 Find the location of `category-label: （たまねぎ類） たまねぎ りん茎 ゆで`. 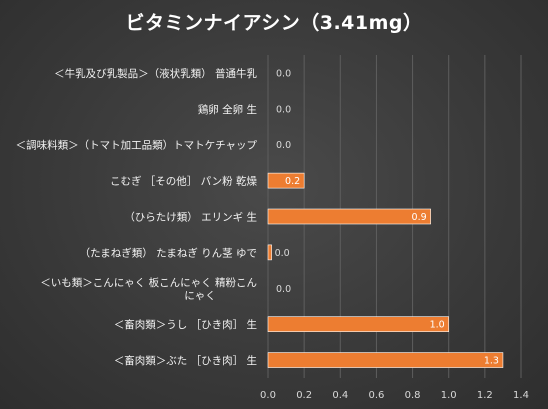

category-label: （たまねぎ類） たまねぎ りん茎 ゆで is located at coordinates (168, 252).